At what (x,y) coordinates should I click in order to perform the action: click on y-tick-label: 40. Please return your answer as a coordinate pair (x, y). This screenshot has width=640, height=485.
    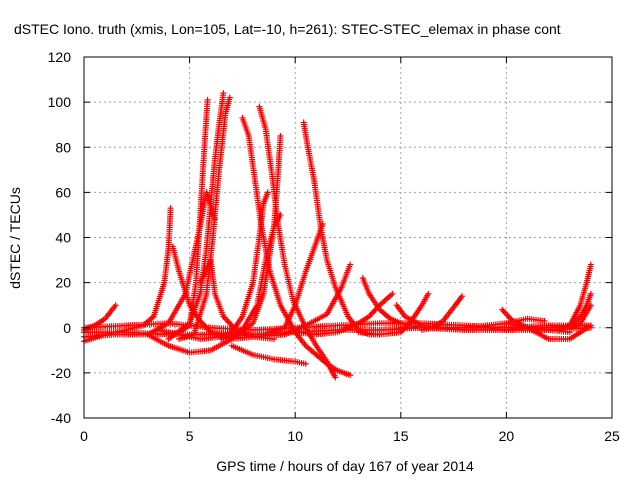
    Looking at the image, I should click on (63, 238).